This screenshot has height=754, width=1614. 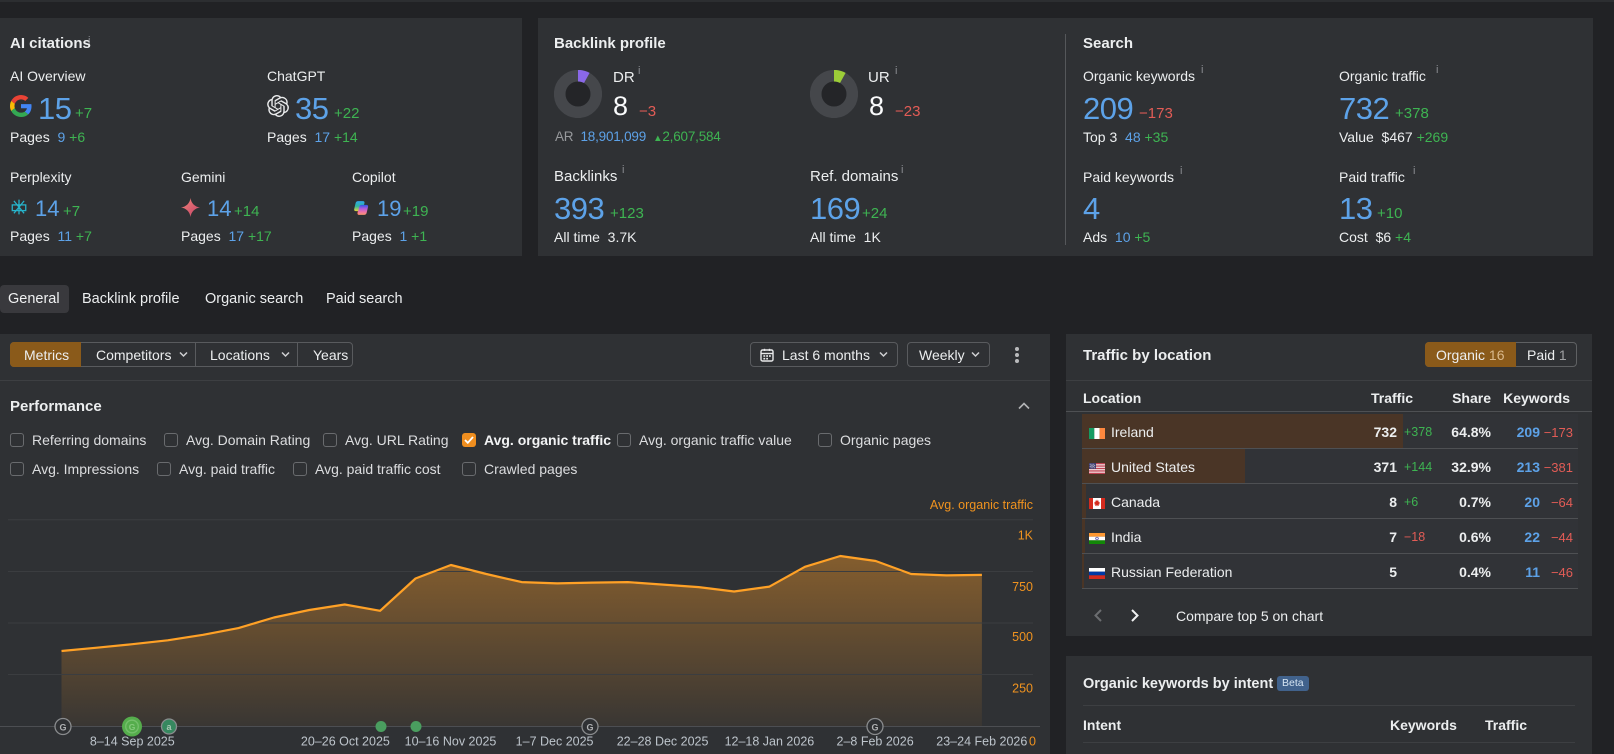 I want to click on svg-text: 8–14 Sep 2025, so click(x=132, y=742).